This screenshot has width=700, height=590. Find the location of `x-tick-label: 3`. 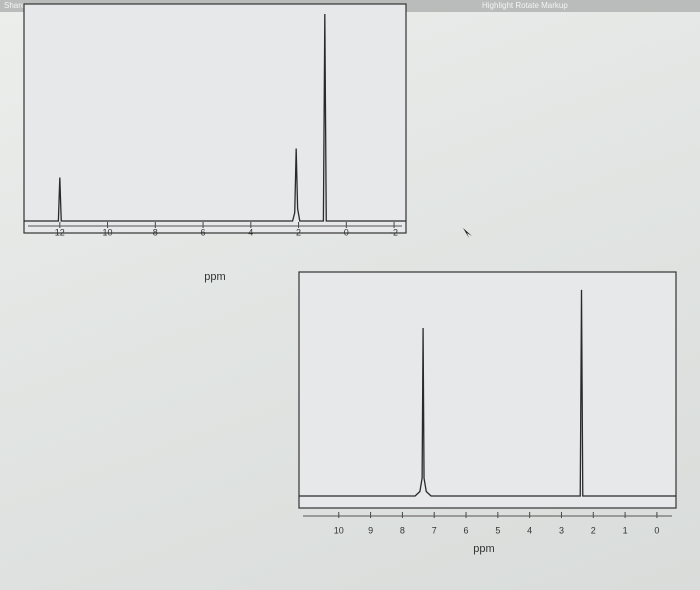

x-tick-label: 3 is located at coordinates (561, 530).